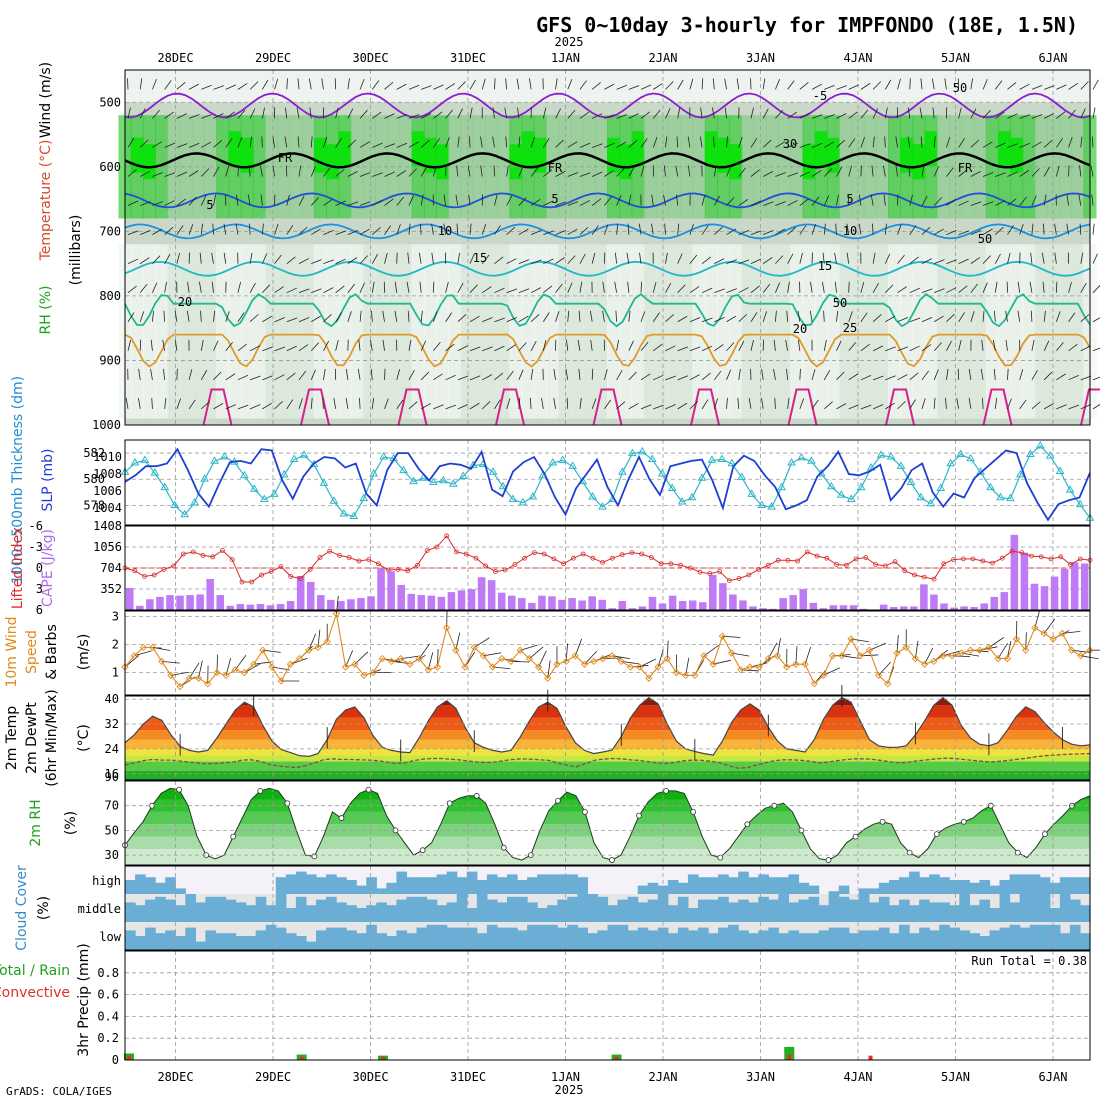 The image size is (1100, 1100). I want to click on wind-speed-line, so click(607, 650).